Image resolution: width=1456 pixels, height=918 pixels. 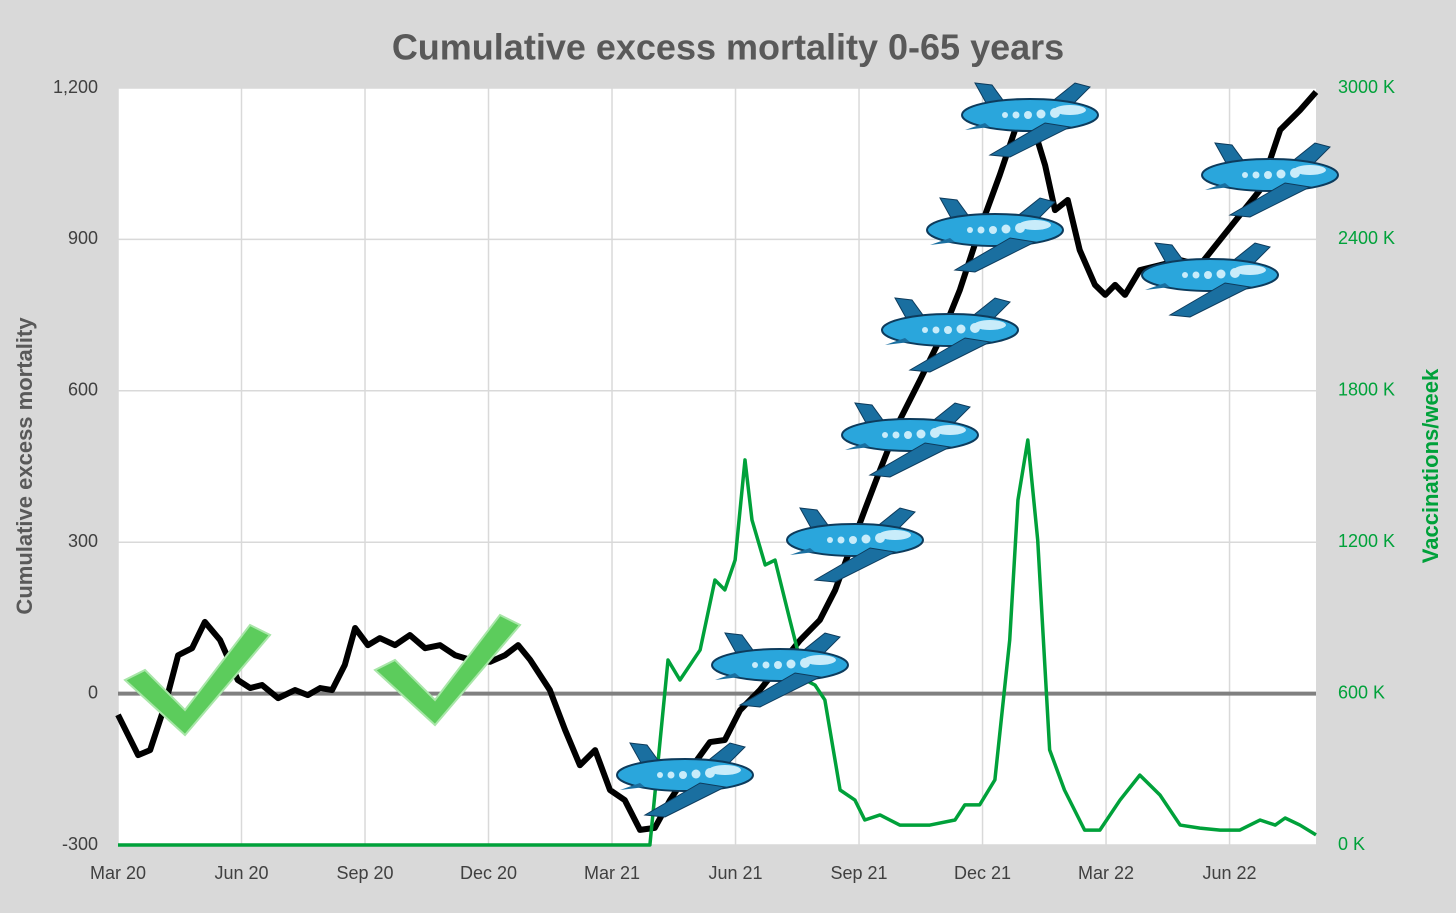 I want to click on y2-tick-label: 2400 K, so click(x=1366, y=238).